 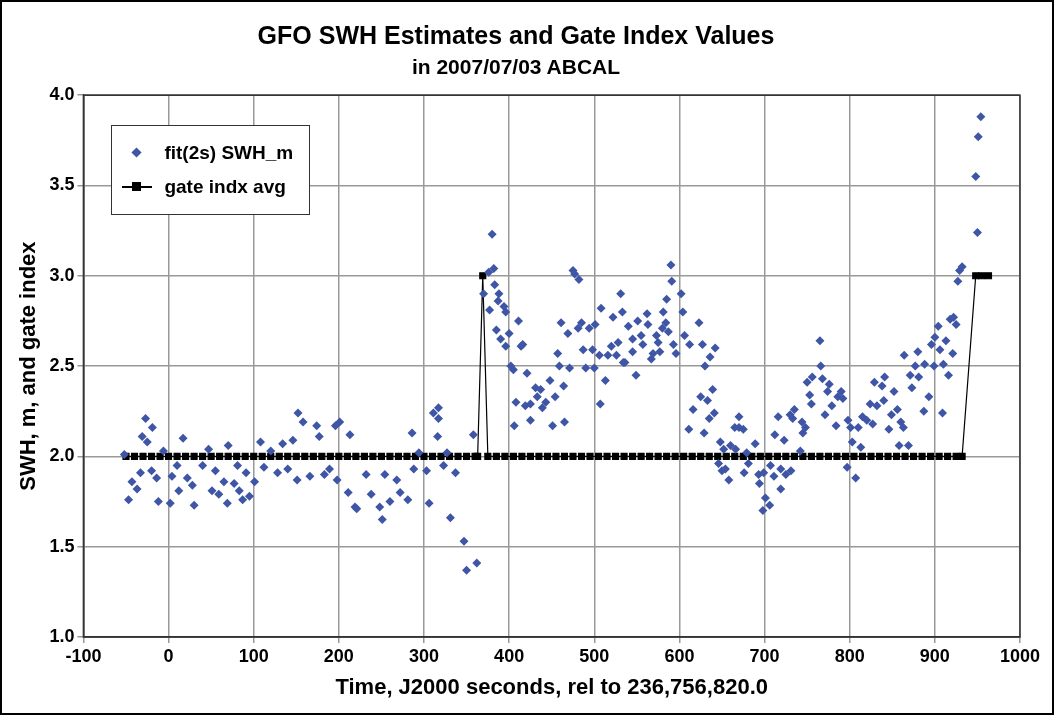 I want to click on x-tick-label: 600, so click(x=679, y=655).